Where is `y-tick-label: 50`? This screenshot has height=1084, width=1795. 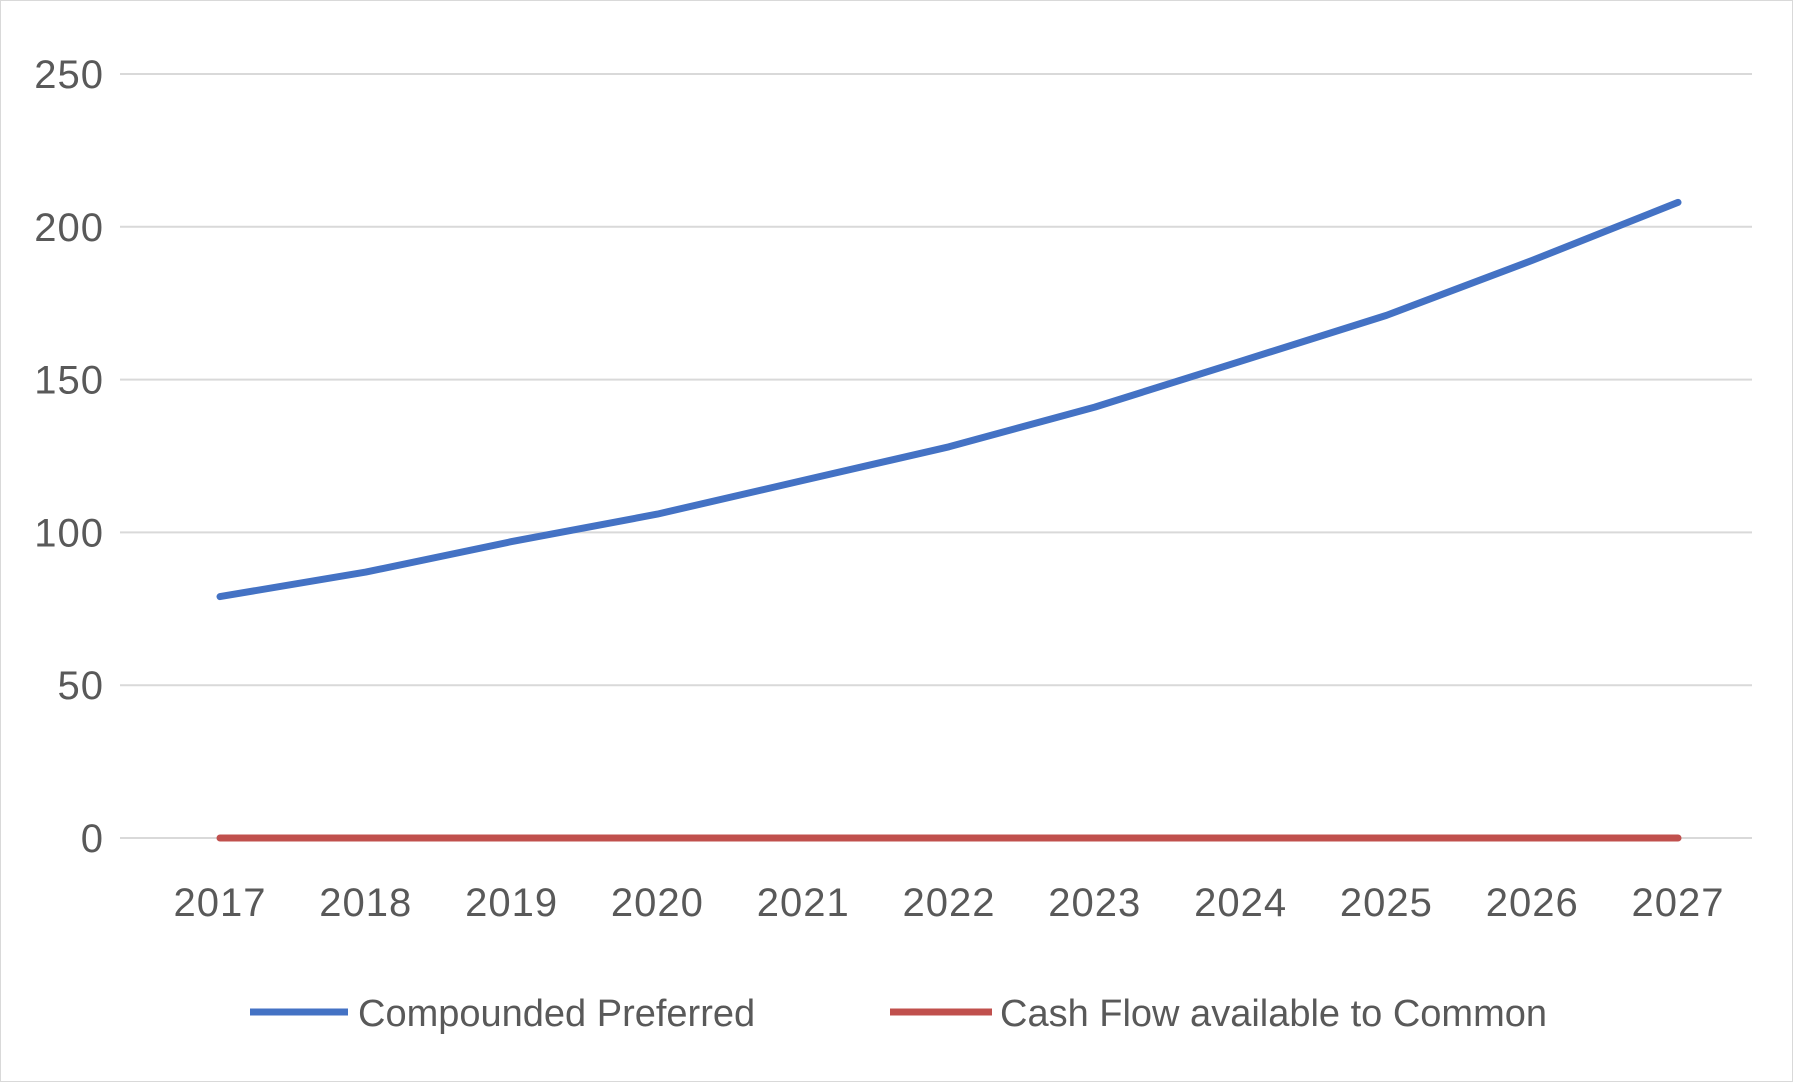
y-tick-label: 50 is located at coordinates (81, 686).